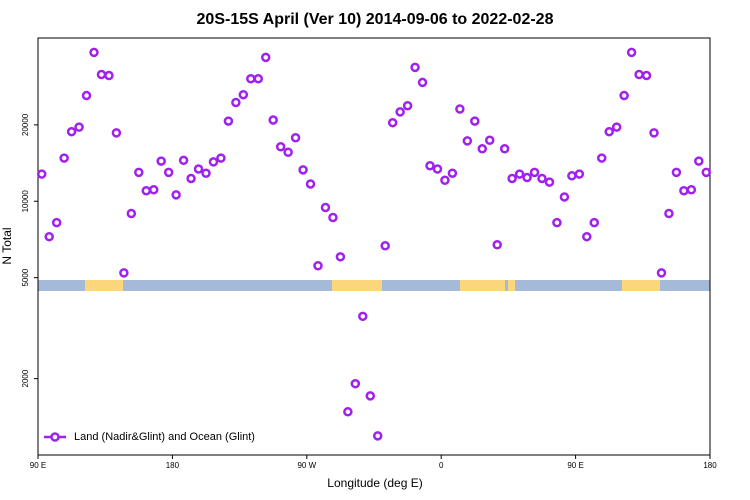 The width and height of the screenshot is (750, 500). What do you see at coordinates (306, 465) in the screenshot?
I see `x-tick-label: 90 W` at bounding box center [306, 465].